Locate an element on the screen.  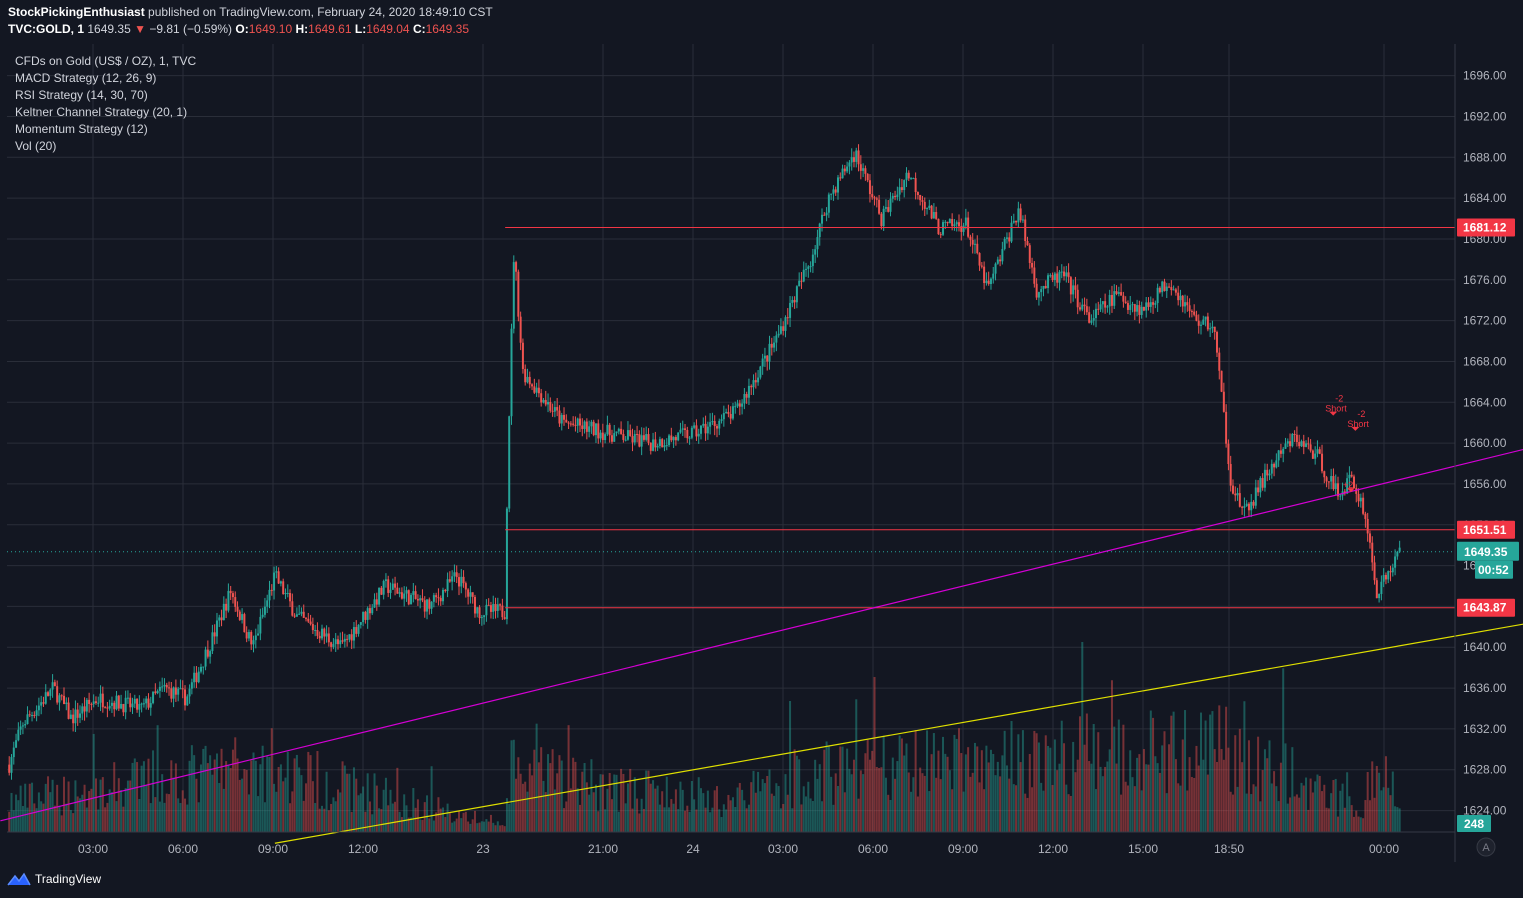
tradingview-brand: TradingView is located at coordinates (54, 879).